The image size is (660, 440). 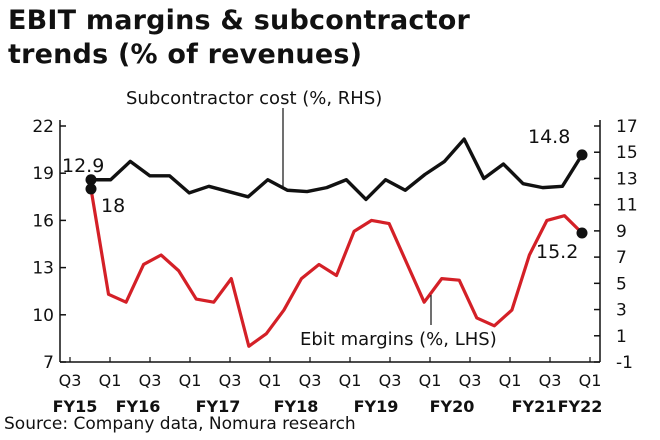 I want to click on right-tick-label: 15, so click(x=627, y=153).